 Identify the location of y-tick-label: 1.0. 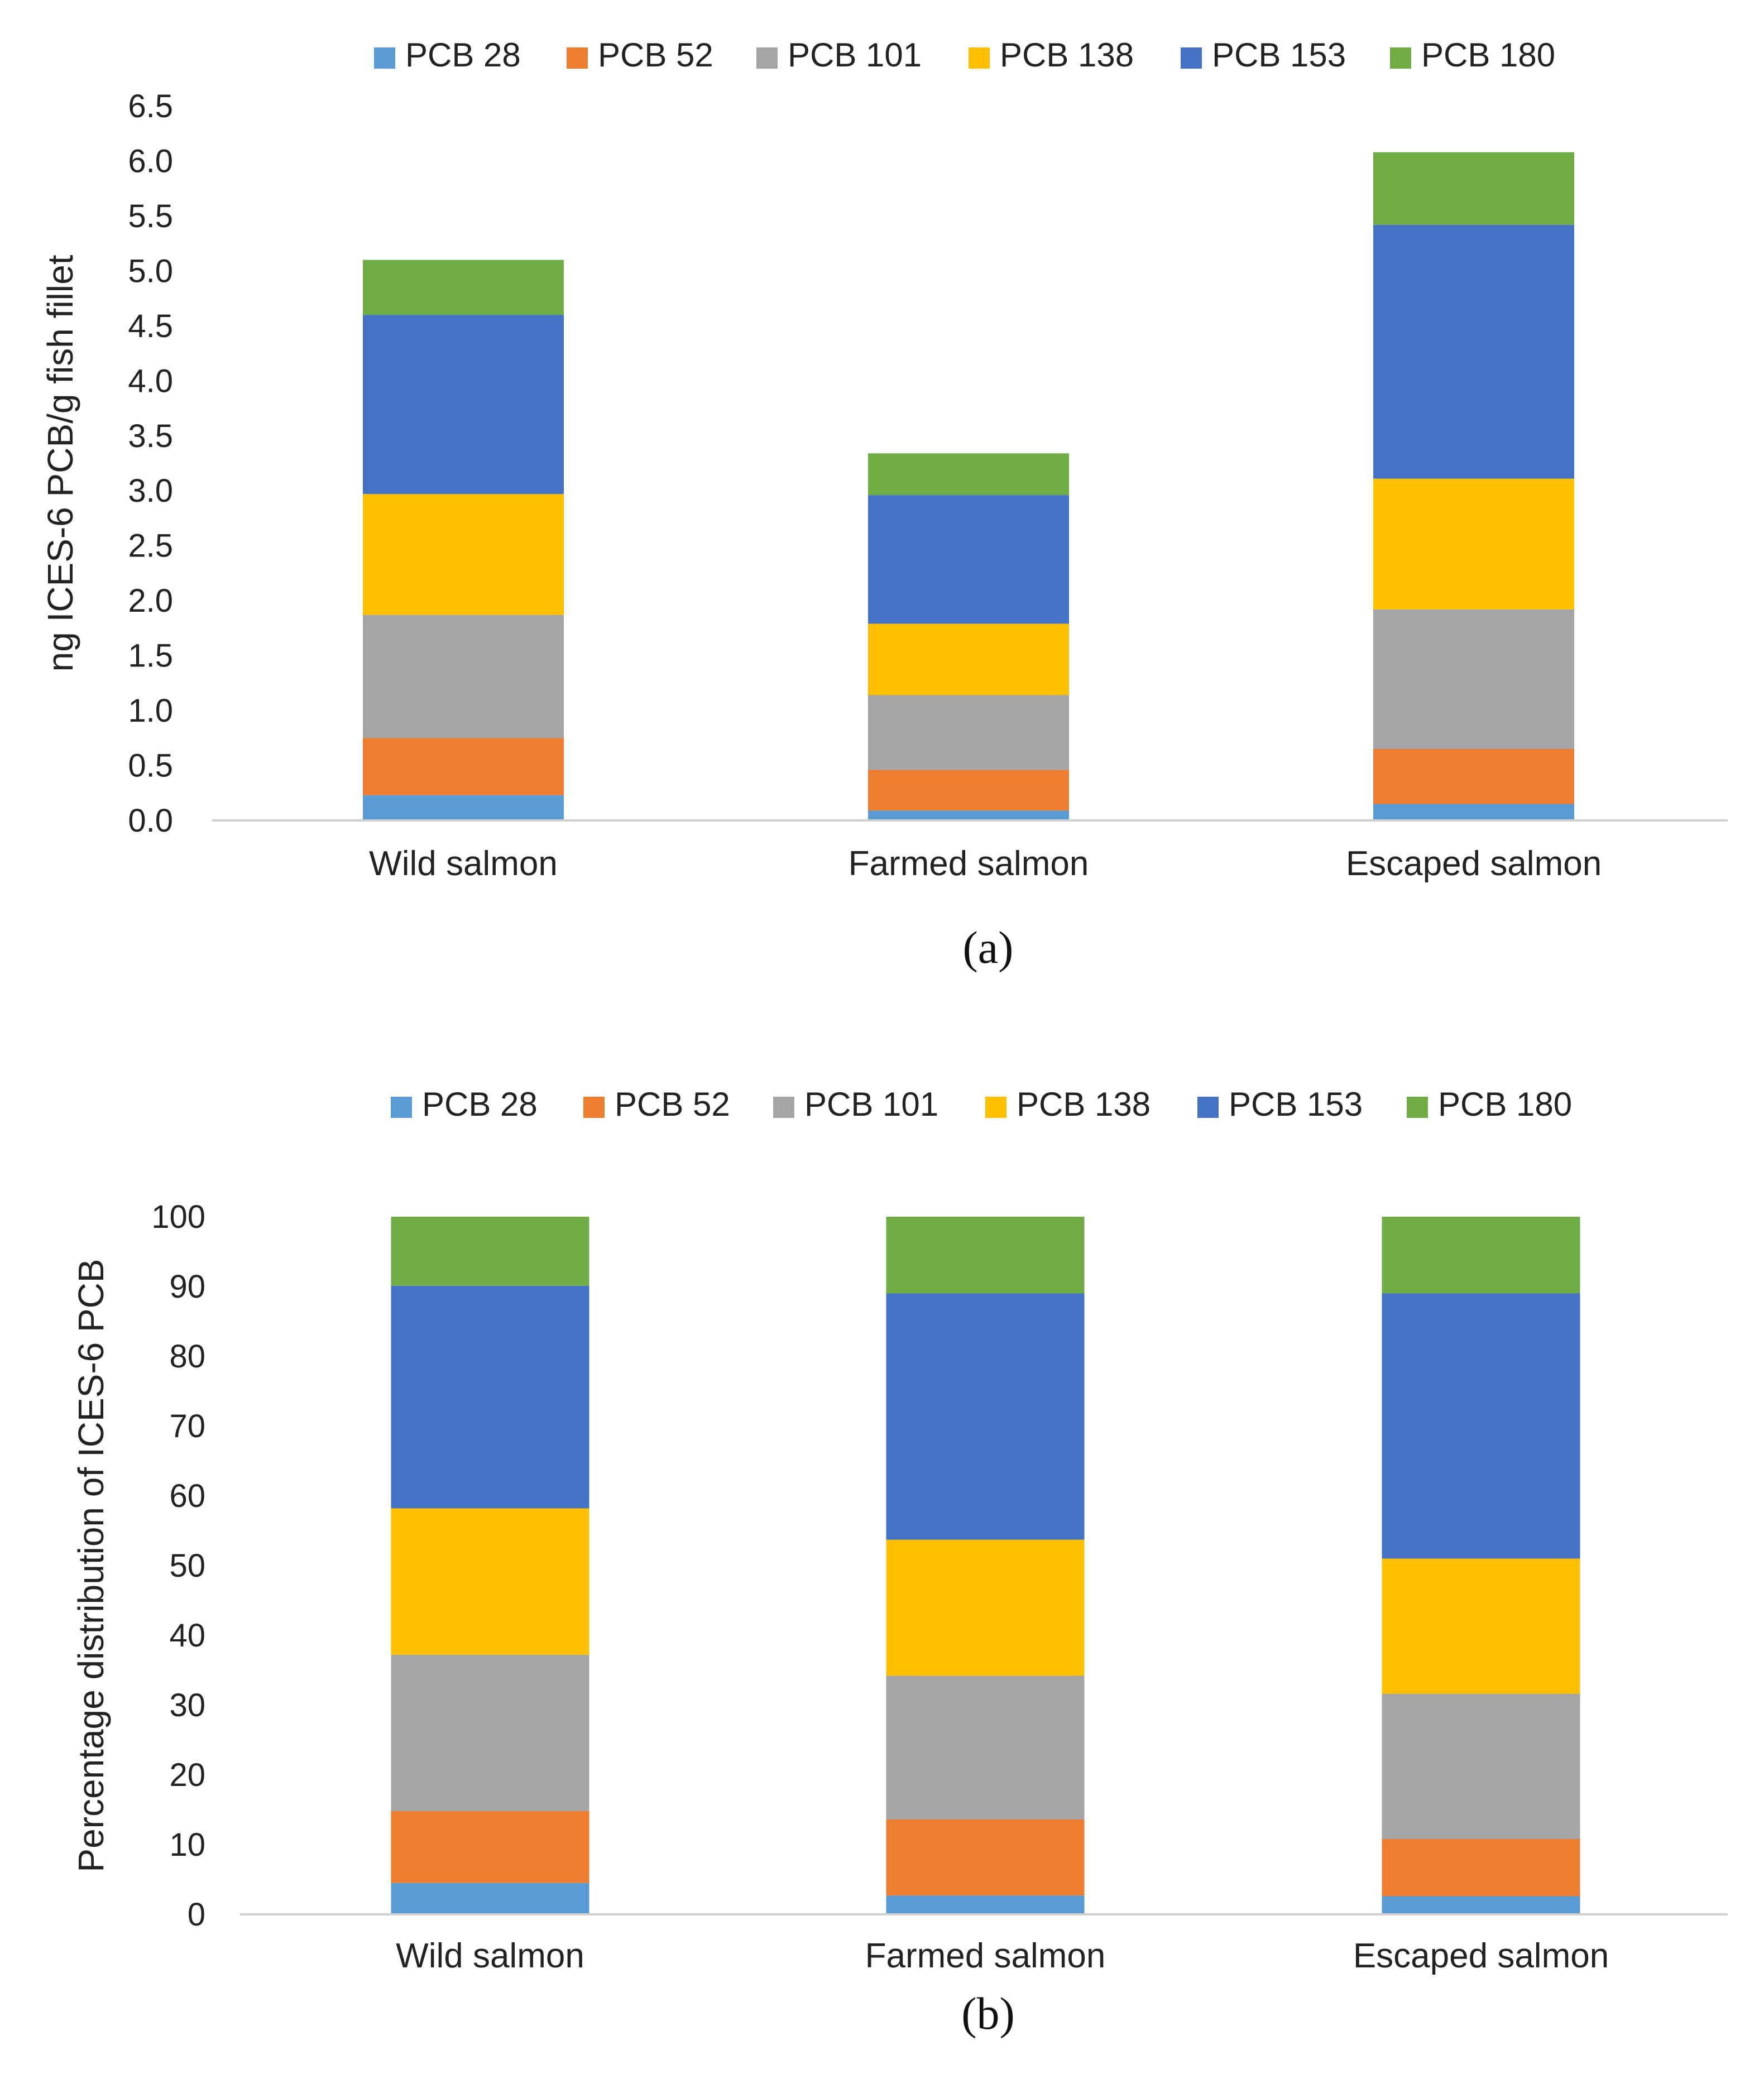
(150, 711).